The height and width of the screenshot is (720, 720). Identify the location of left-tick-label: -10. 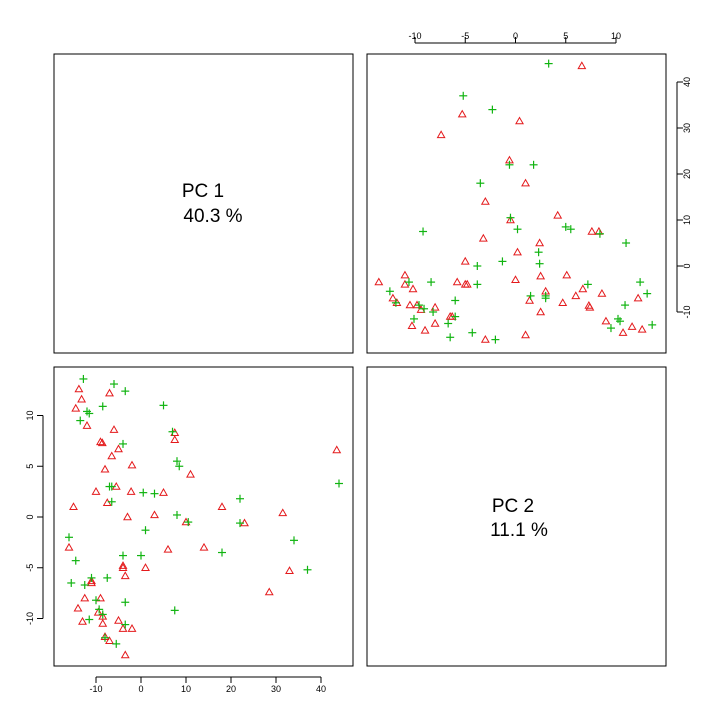
(30, 618).